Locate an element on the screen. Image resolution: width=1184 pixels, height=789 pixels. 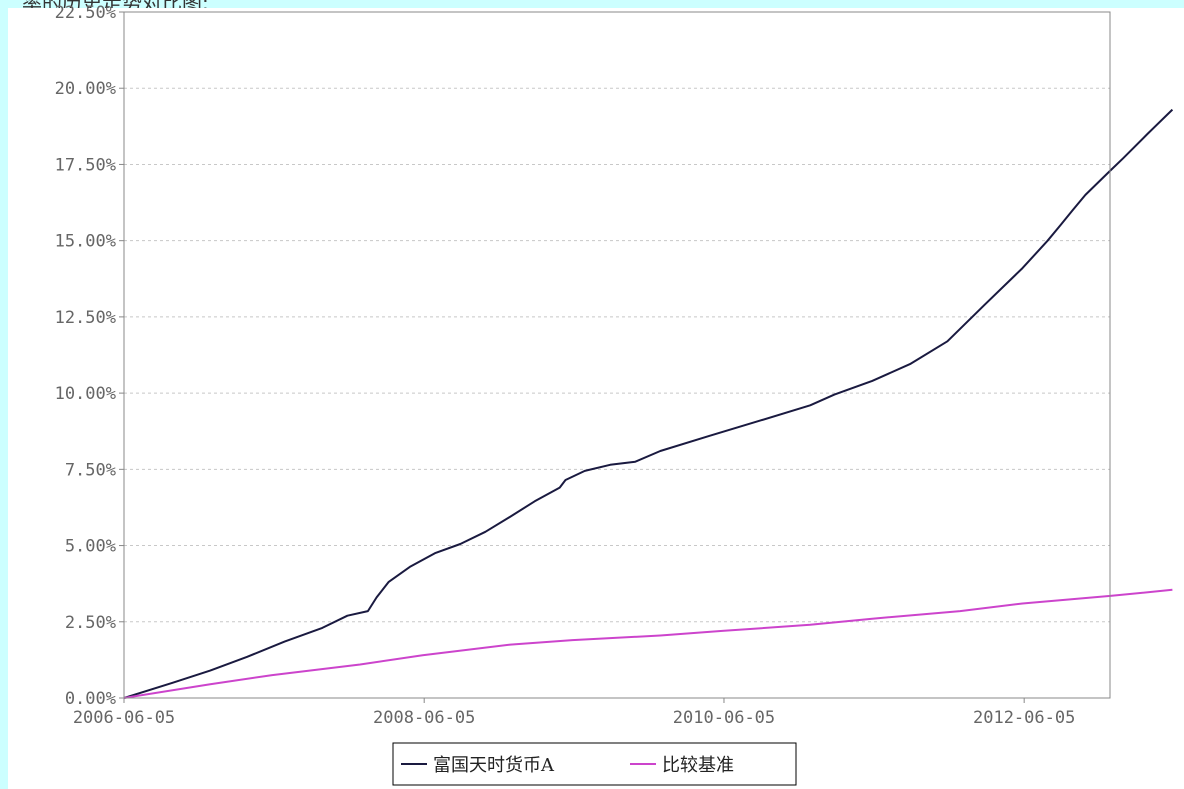
y-tick-label: 0.00% is located at coordinates (90, 699).